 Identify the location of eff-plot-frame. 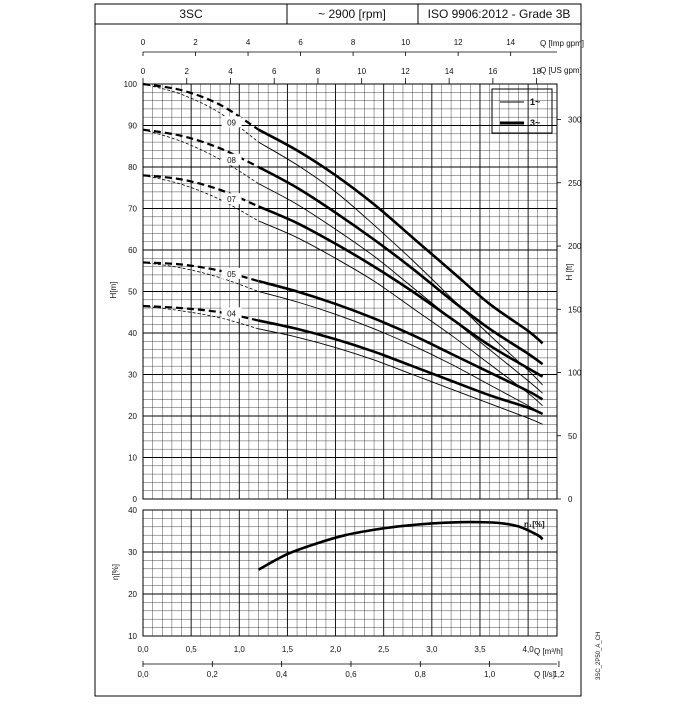
(350, 573).